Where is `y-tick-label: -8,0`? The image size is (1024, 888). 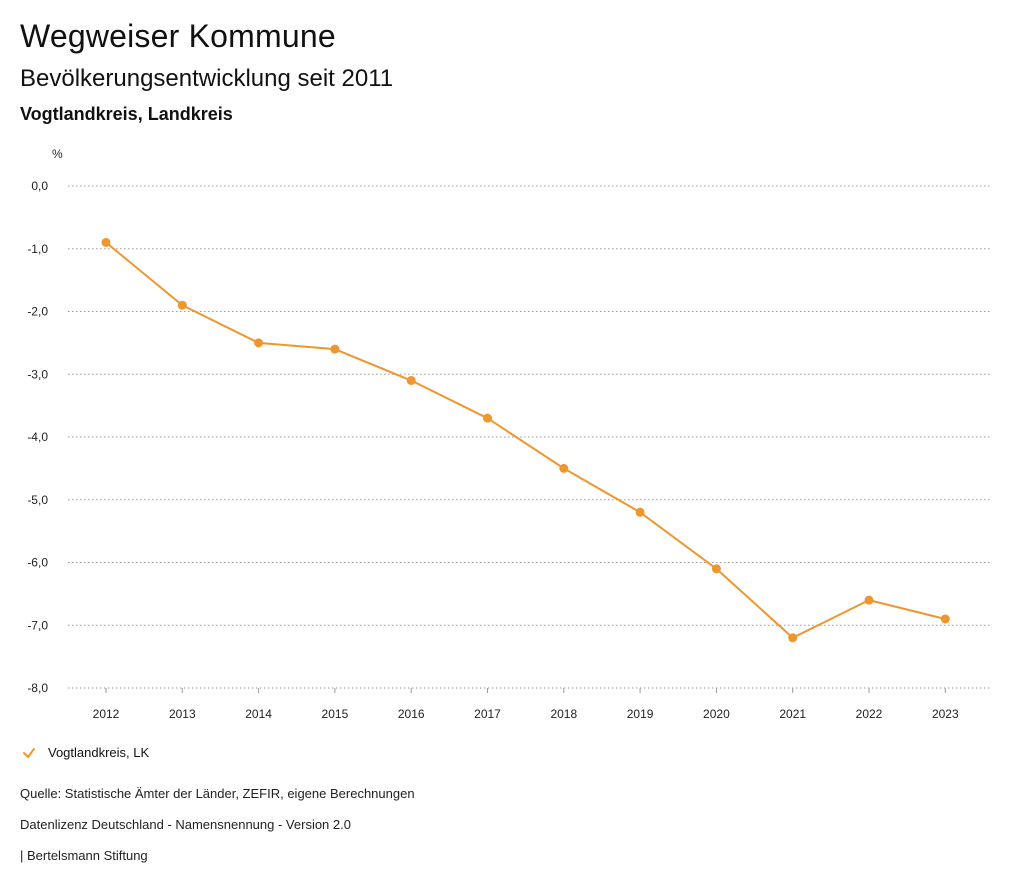 y-tick-label: -8,0 is located at coordinates (37, 688).